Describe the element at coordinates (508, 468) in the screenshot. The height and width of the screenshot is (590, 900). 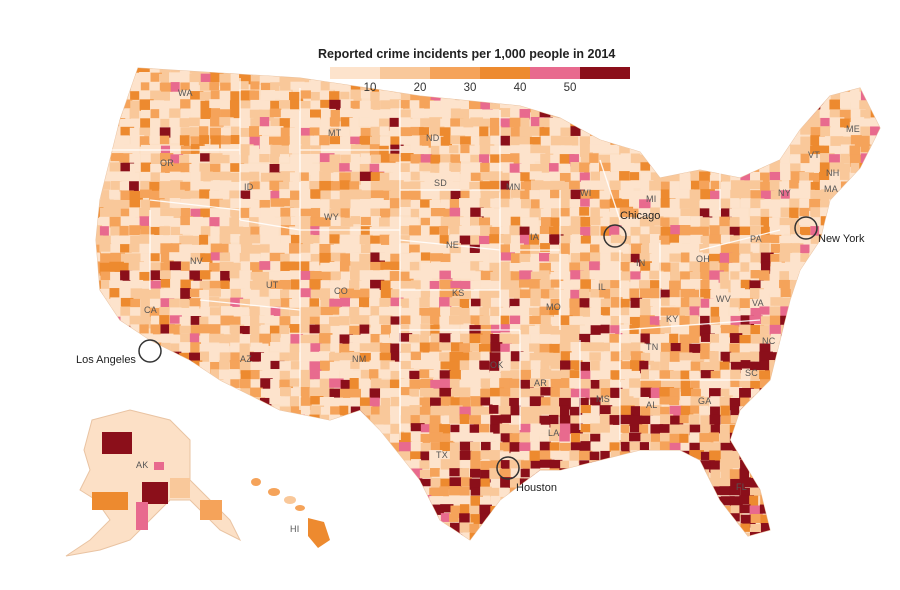
I see `houston-marker` at that location.